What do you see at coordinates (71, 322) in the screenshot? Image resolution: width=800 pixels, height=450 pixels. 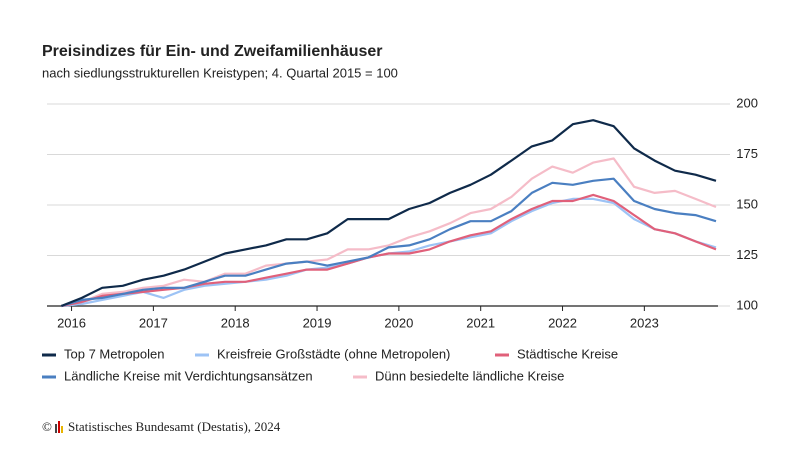 I see `x-tick-label: 2016` at bounding box center [71, 322].